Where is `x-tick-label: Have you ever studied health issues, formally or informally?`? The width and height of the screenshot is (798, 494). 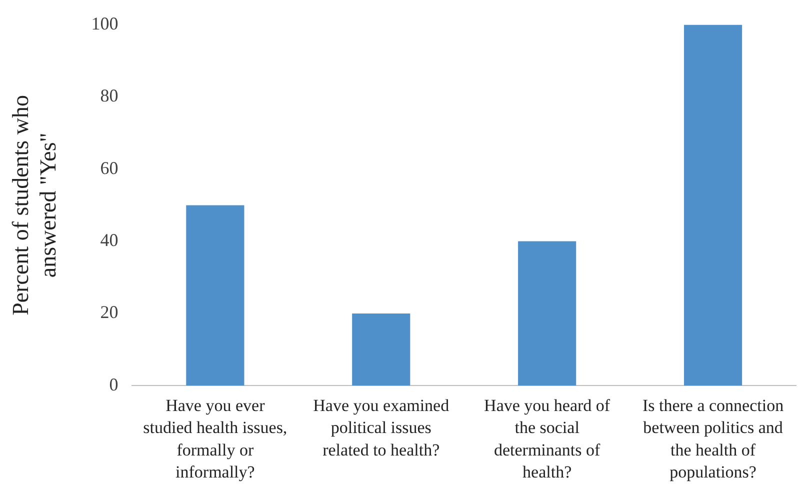
x-tick-label: Have you ever studied health issues, formally or informally? is located at coordinates (215, 439).